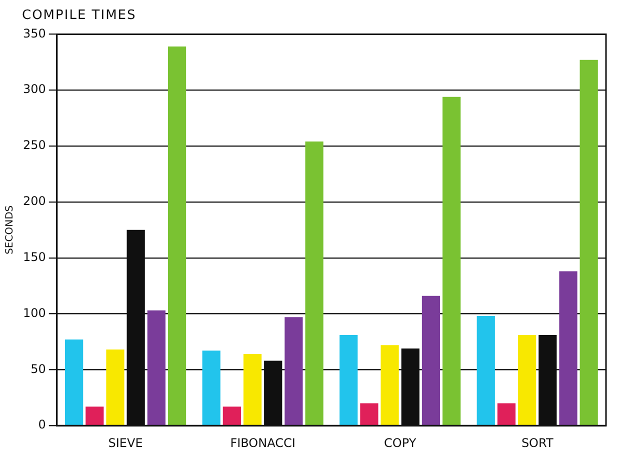 This screenshot has height=454, width=618. Describe the element at coordinates (34, 145) in the screenshot. I see `y-tick-label: 250` at that location.